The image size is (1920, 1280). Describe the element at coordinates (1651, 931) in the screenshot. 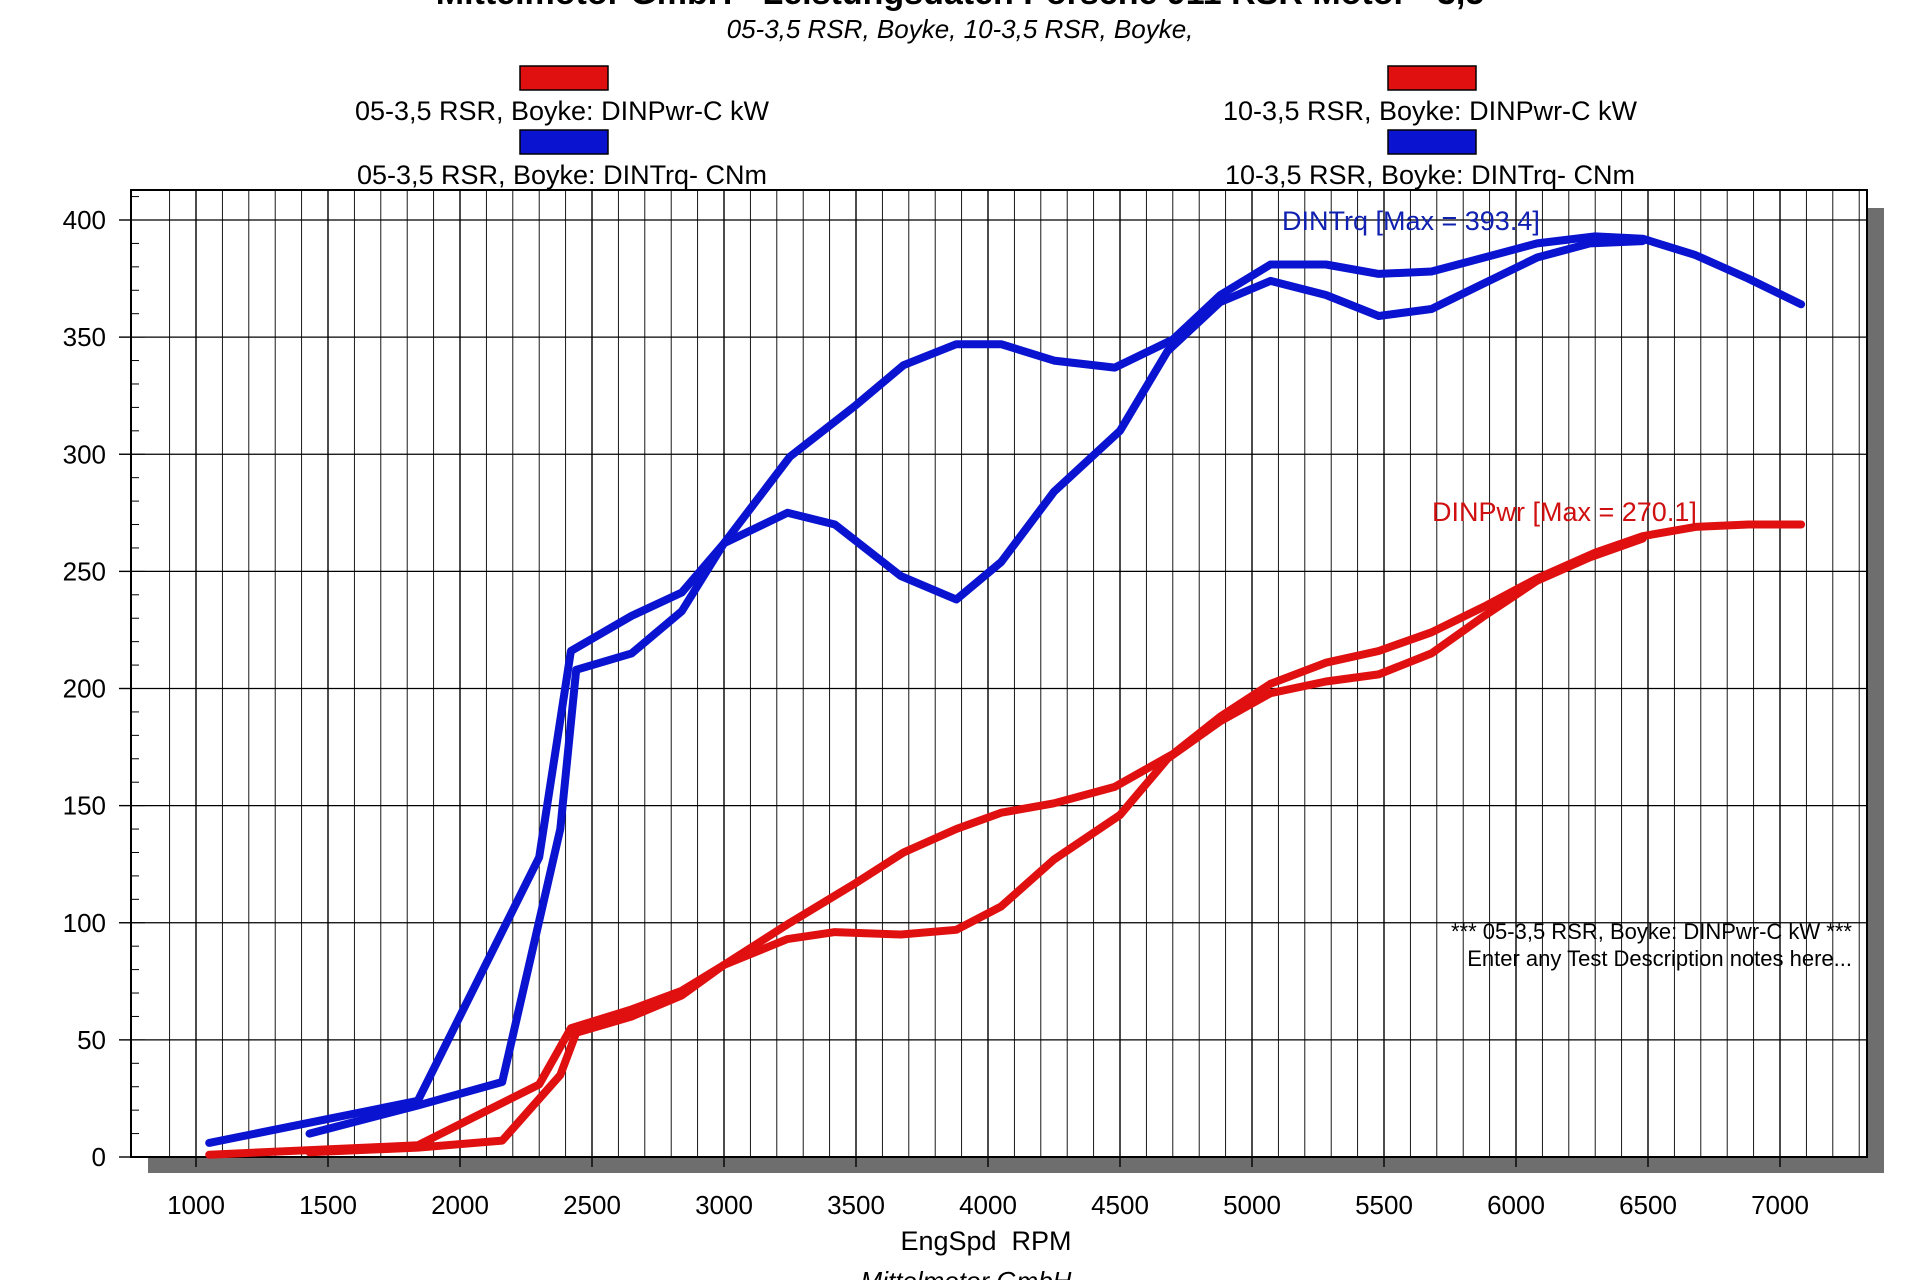

I see `note-line-1: *** 05-3,5 RSR, Boyke: DINPwr-C kW ***` at that location.